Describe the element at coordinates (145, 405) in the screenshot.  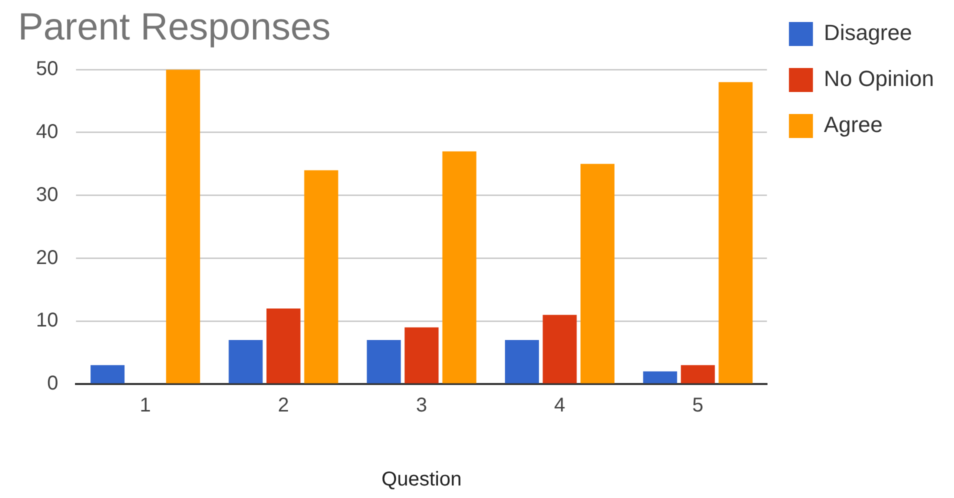
I see `x-tick-label: 1` at that location.